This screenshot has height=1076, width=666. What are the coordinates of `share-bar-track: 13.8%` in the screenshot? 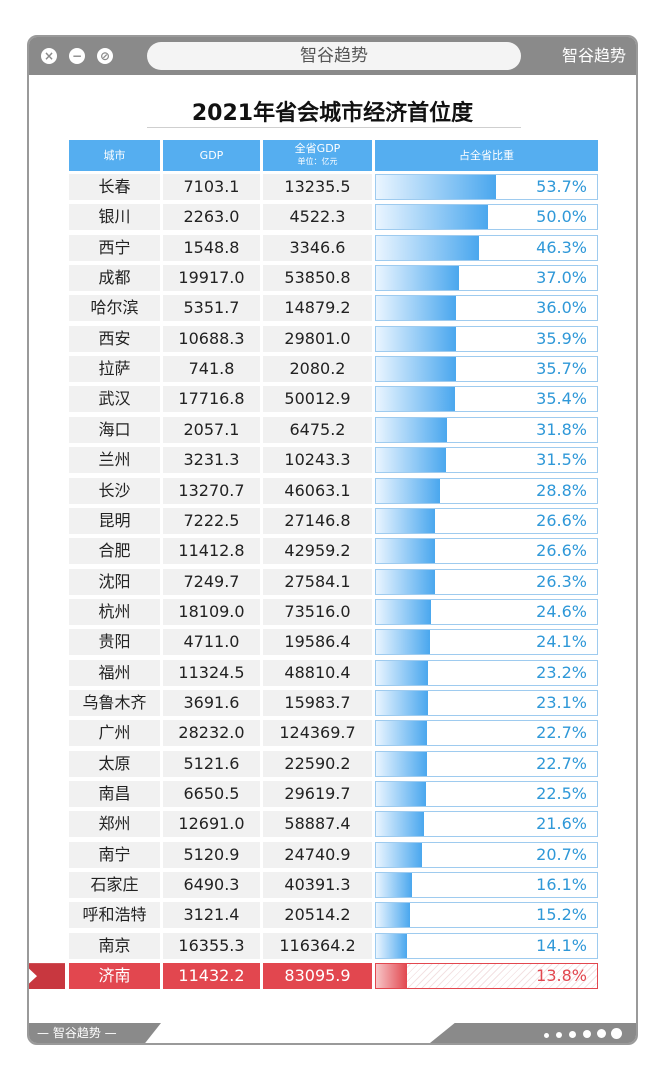 It's located at (486, 976).